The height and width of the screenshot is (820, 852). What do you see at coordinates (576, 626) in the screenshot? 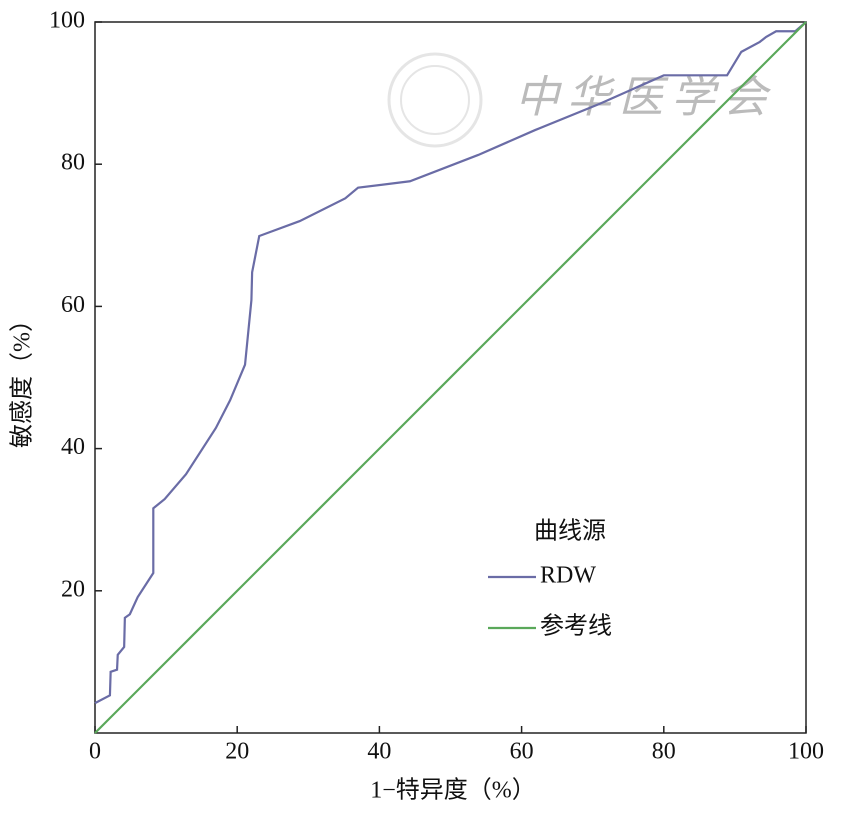
I see `legend-label: 参考线` at bounding box center [576, 626].